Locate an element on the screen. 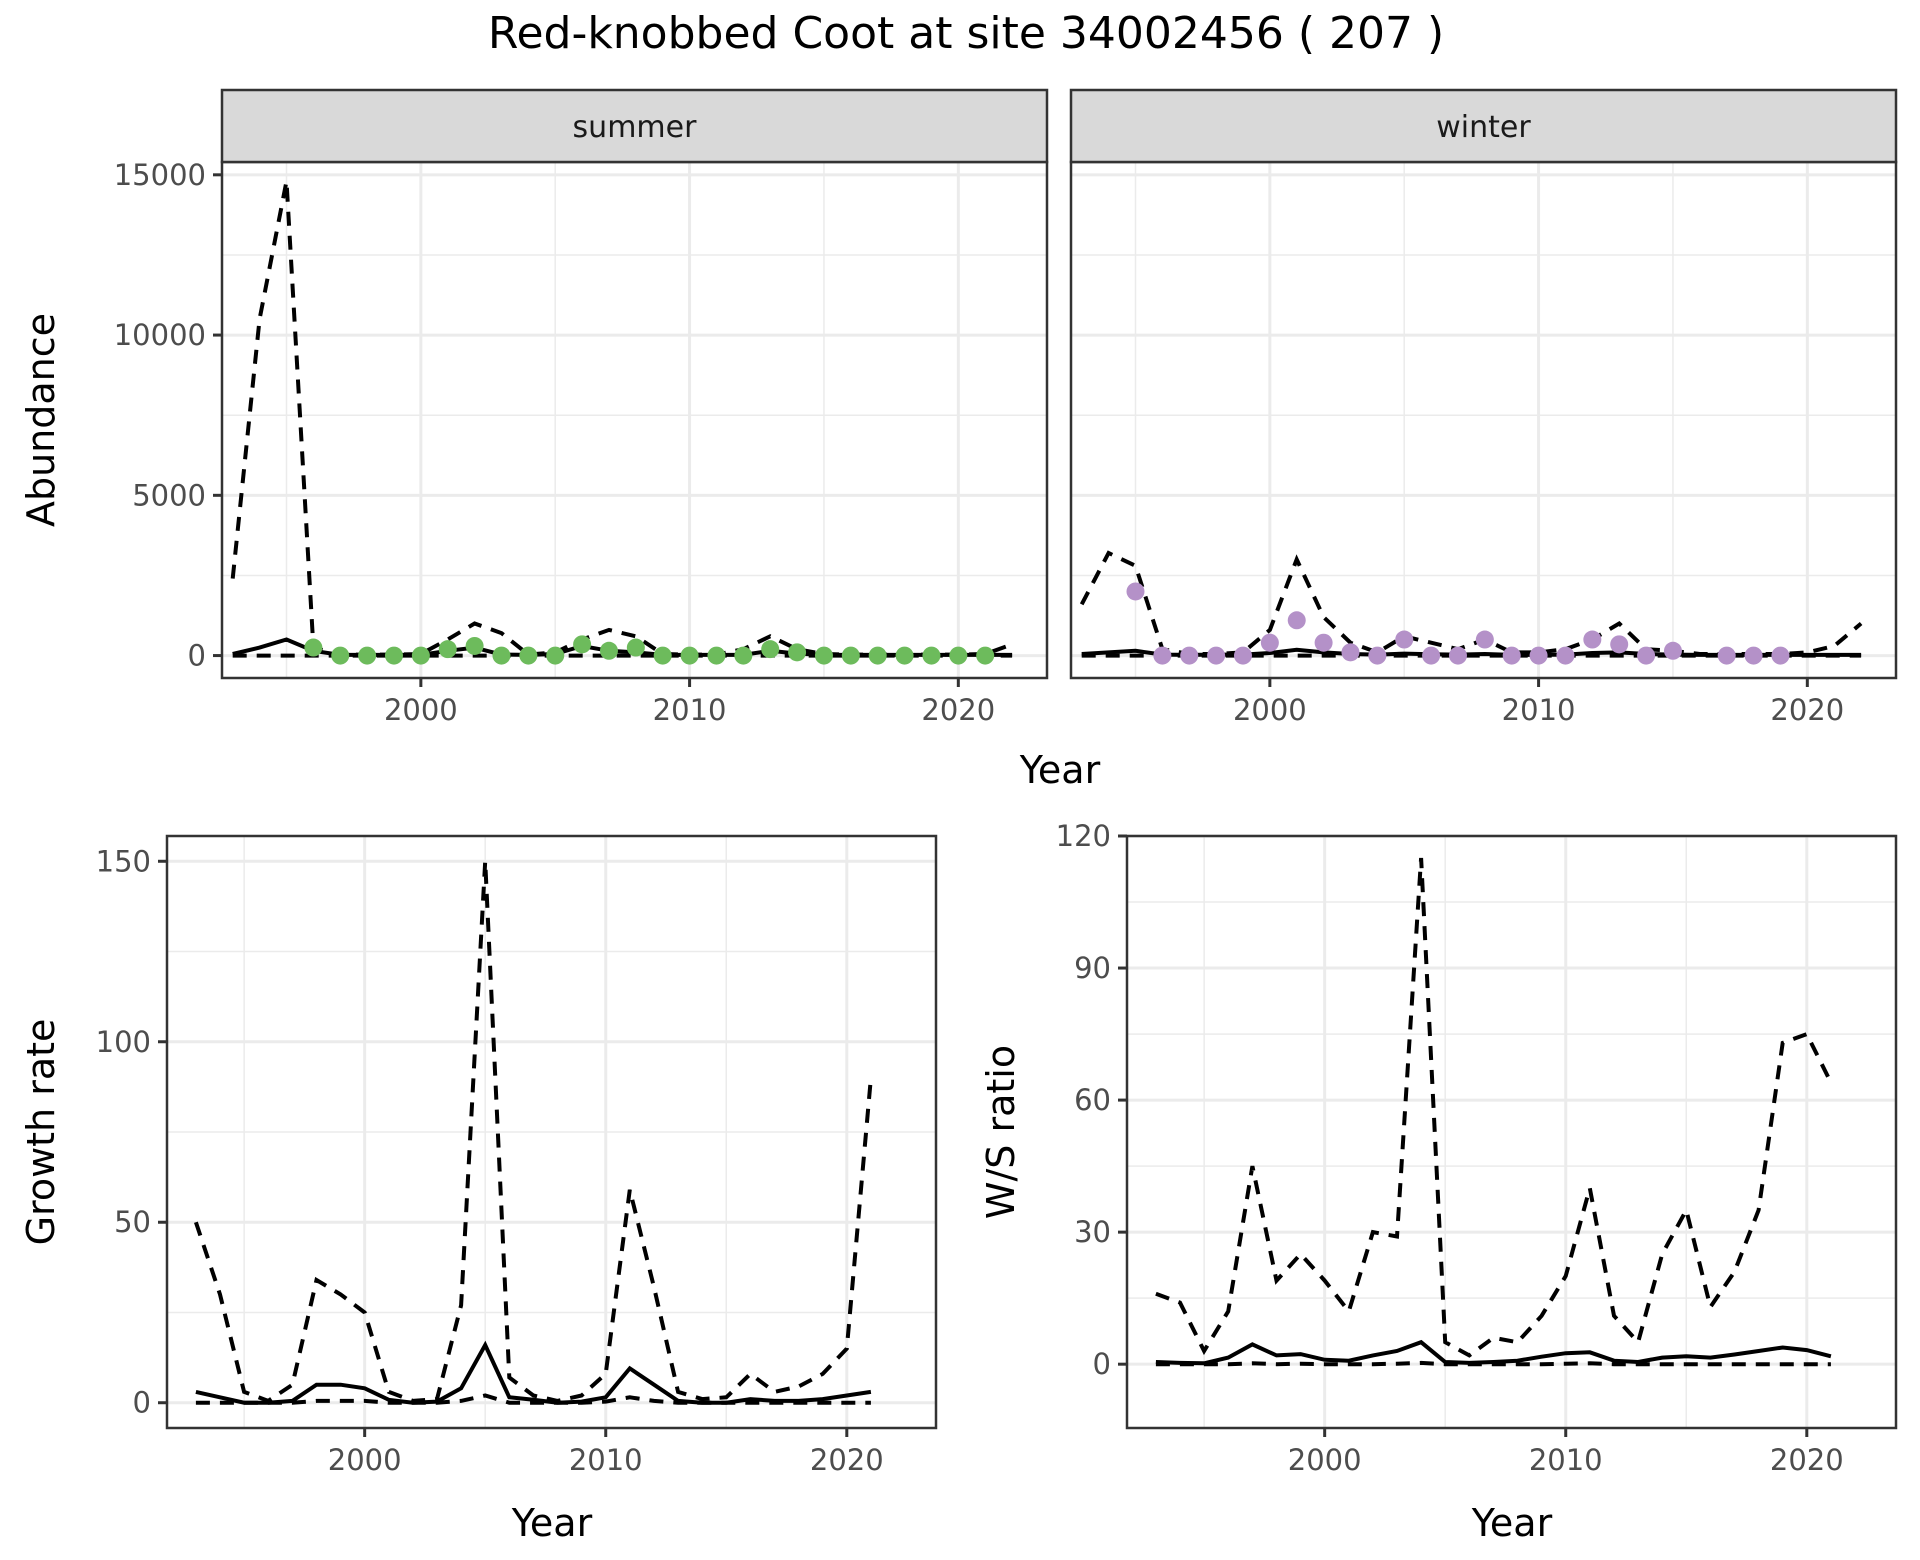  y-tick-label: 90 is located at coordinates (1092, 968).